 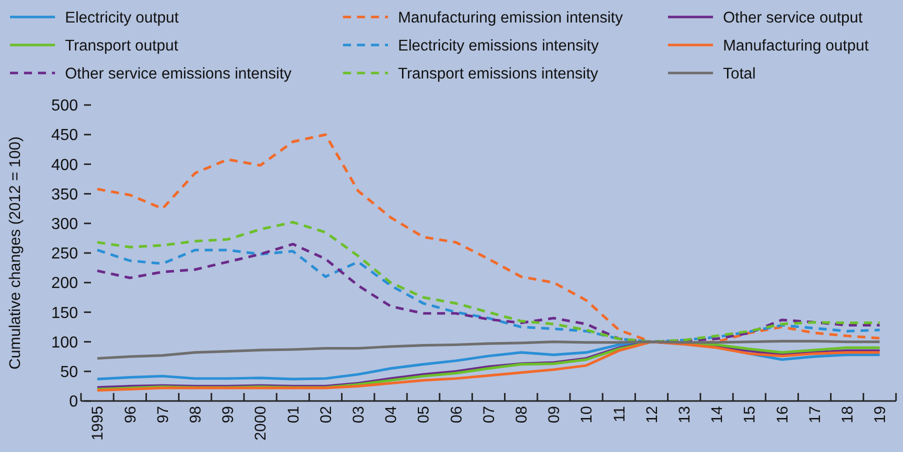 What do you see at coordinates (424, 415) in the screenshot?
I see `x-tick-label: 05` at bounding box center [424, 415].